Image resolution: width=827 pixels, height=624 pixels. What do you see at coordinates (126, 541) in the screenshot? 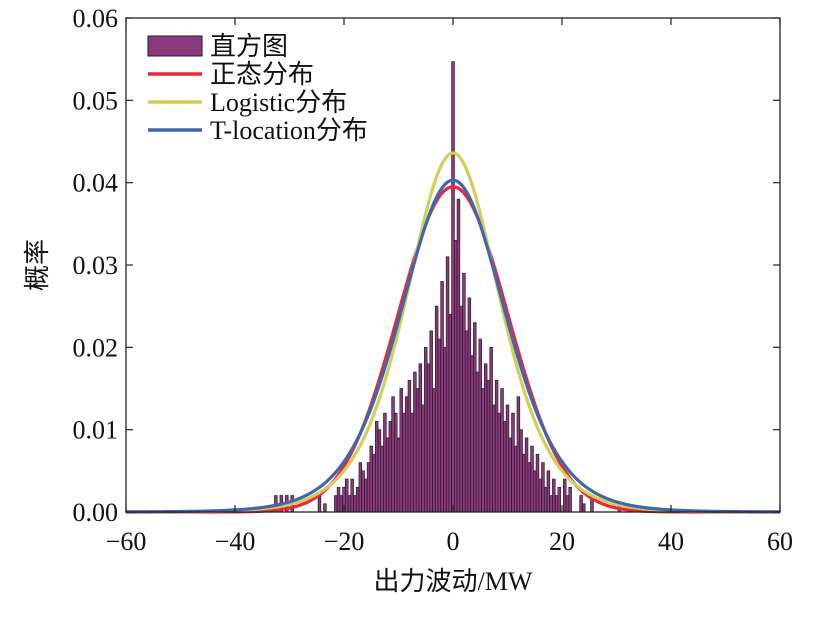
I see `x-tick-label: −60` at bounding box center [126, 541].